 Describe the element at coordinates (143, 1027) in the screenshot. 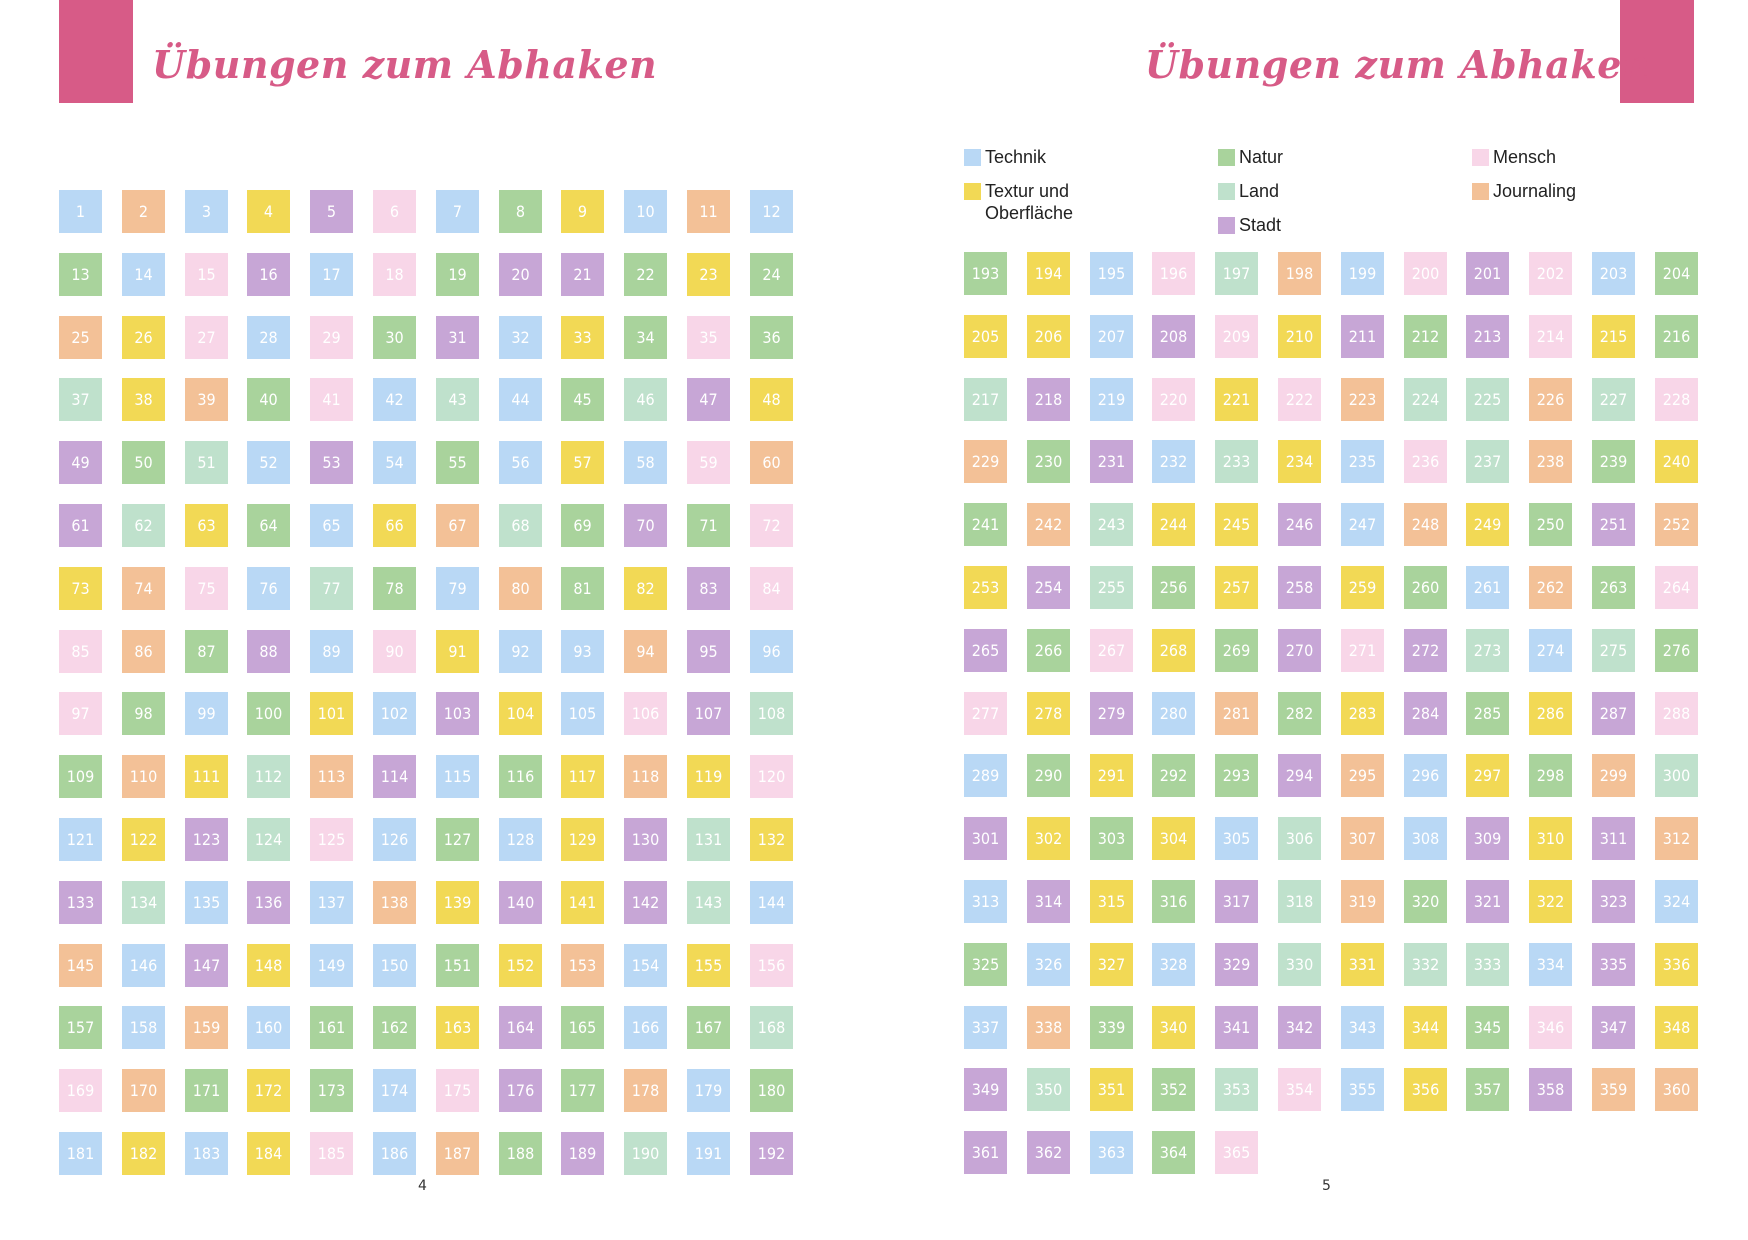

I see `exercise-checkbox-158: 158` at that location.